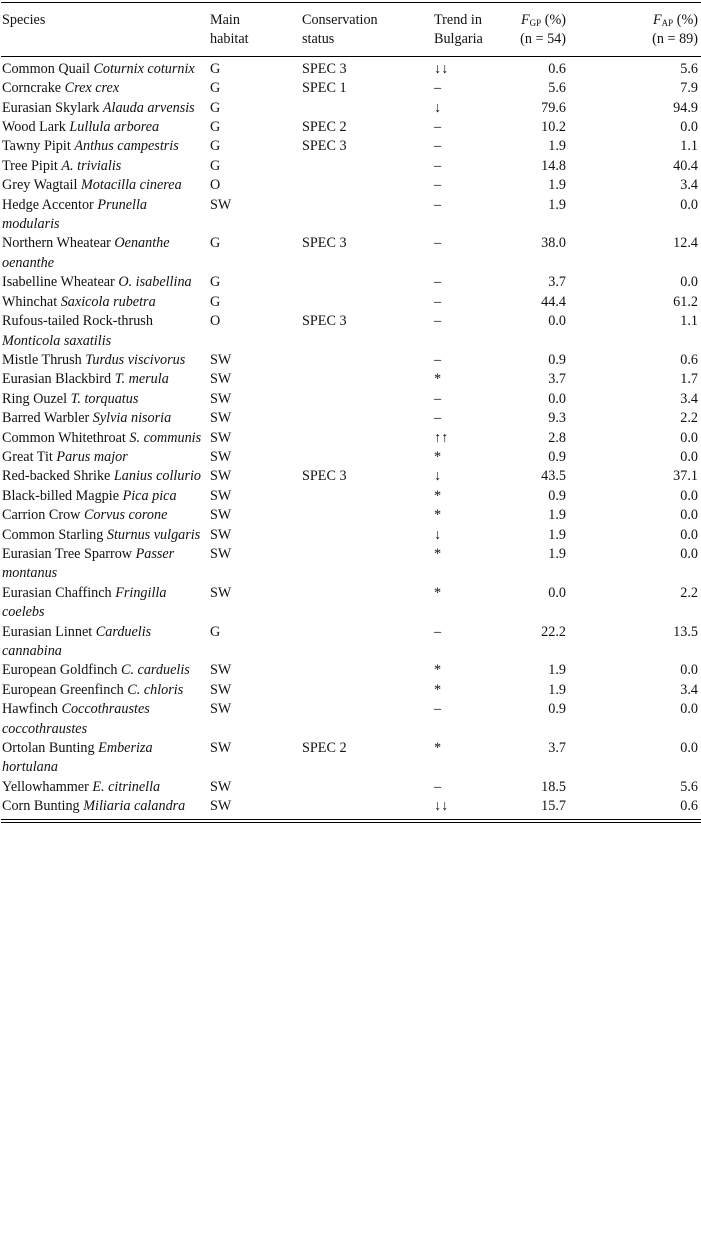  What do you see at coordinates (56, 243) in the screenshot?
I see `common-name: Northern Wheatear` at bounding box center [56, 243].